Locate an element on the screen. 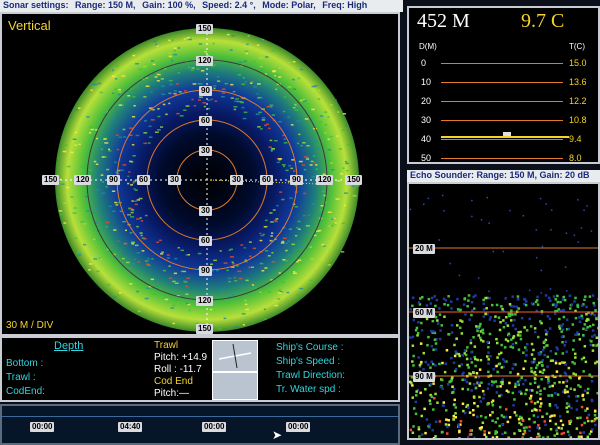 The height and width of the screenshot is (445, 600). tick-right-30: 30 is located at coordinates (236, 180).